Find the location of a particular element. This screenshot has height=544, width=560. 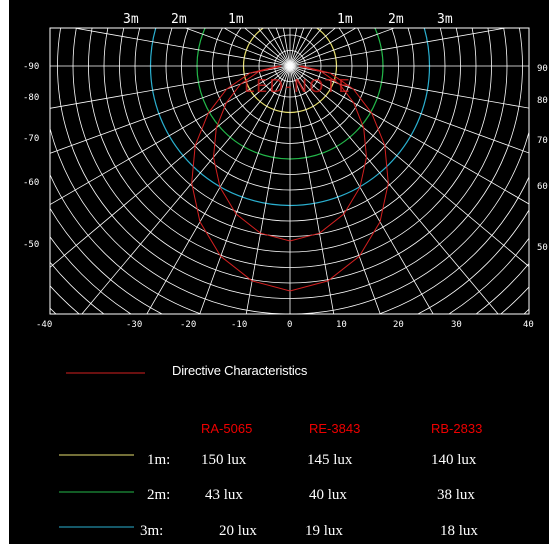

cell-2m-rb2833: 38 lux is located at coordinates (456, 495).